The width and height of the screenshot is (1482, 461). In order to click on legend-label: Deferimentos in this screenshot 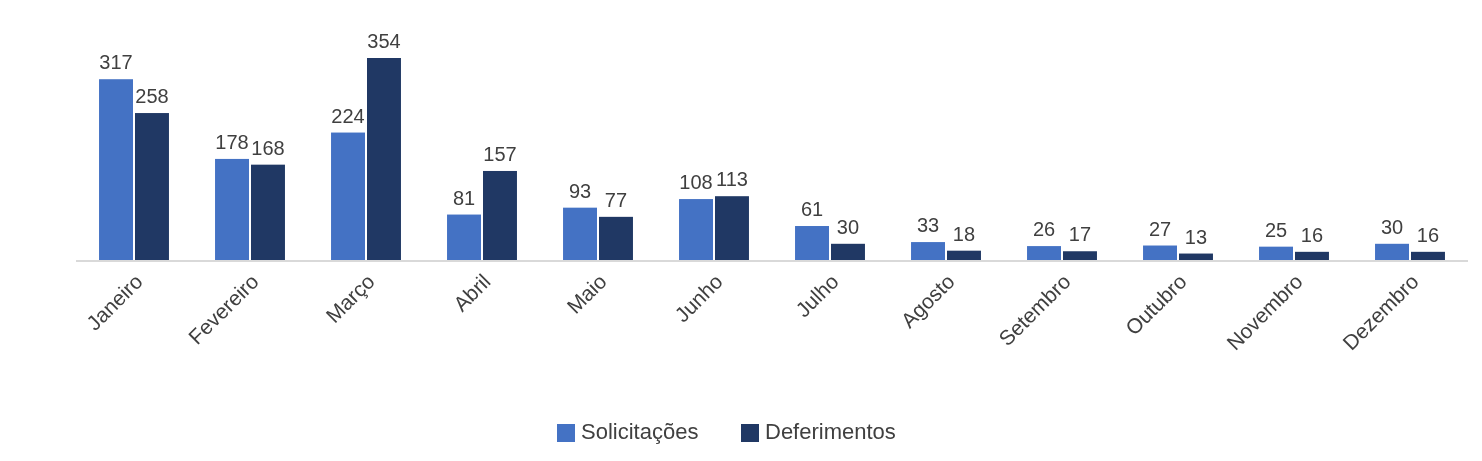, I will do `click(830, 431)`.